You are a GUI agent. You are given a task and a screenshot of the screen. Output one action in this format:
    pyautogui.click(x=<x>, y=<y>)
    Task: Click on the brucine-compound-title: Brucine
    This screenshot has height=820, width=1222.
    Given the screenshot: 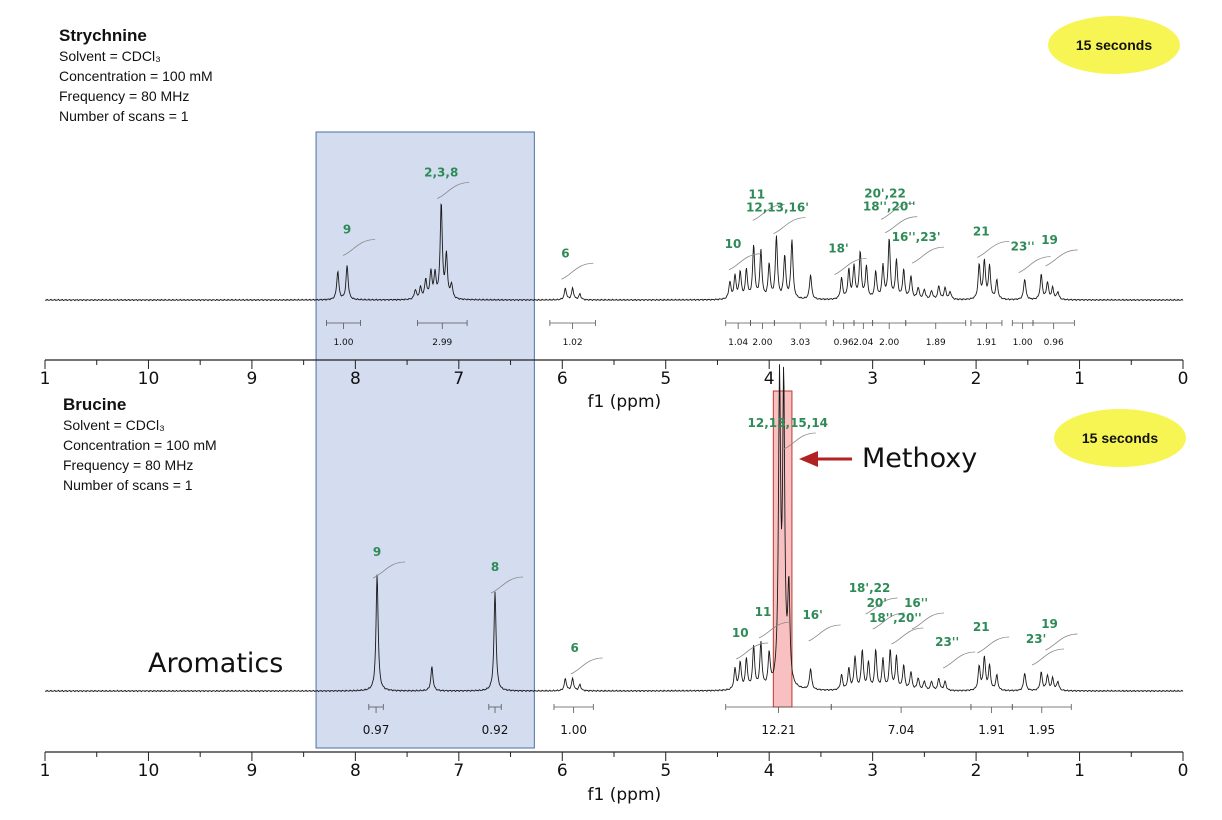 What is the action you would take?
    pyautogui.click(x=95, y=404)
    